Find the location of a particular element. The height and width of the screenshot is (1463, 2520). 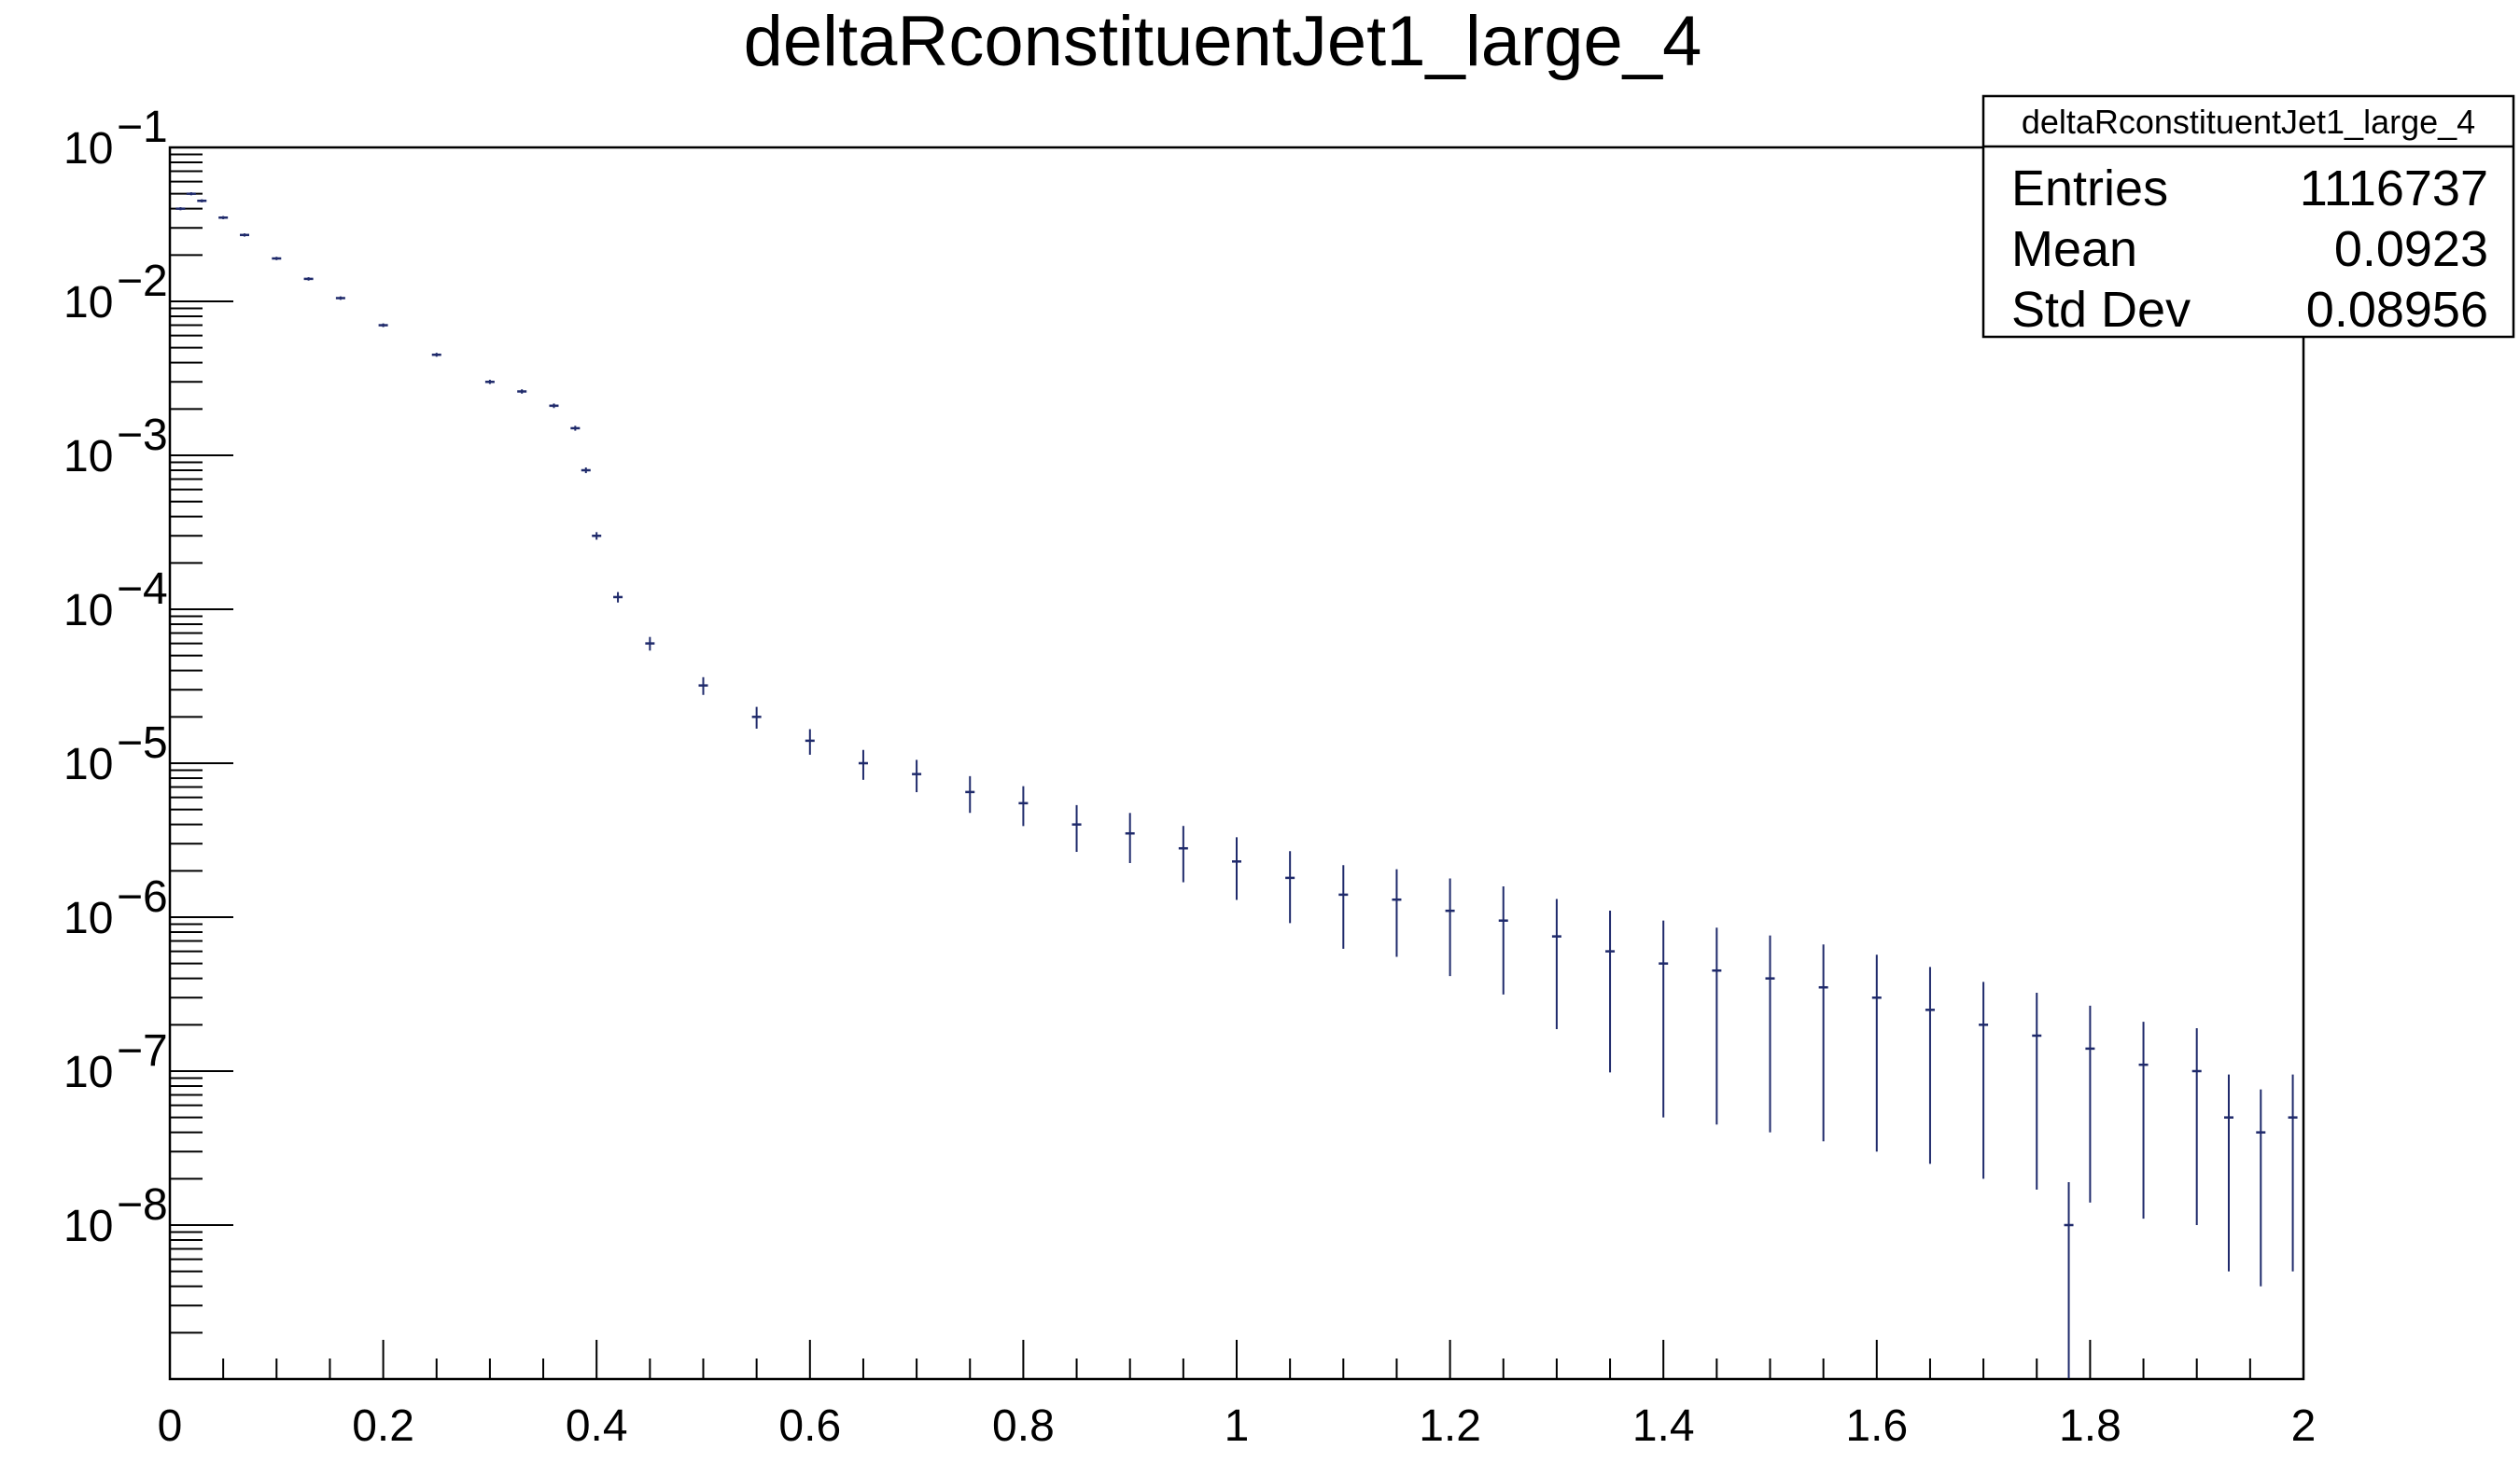

stats-entries-label: Entries is located at coordinates (2089, 188).